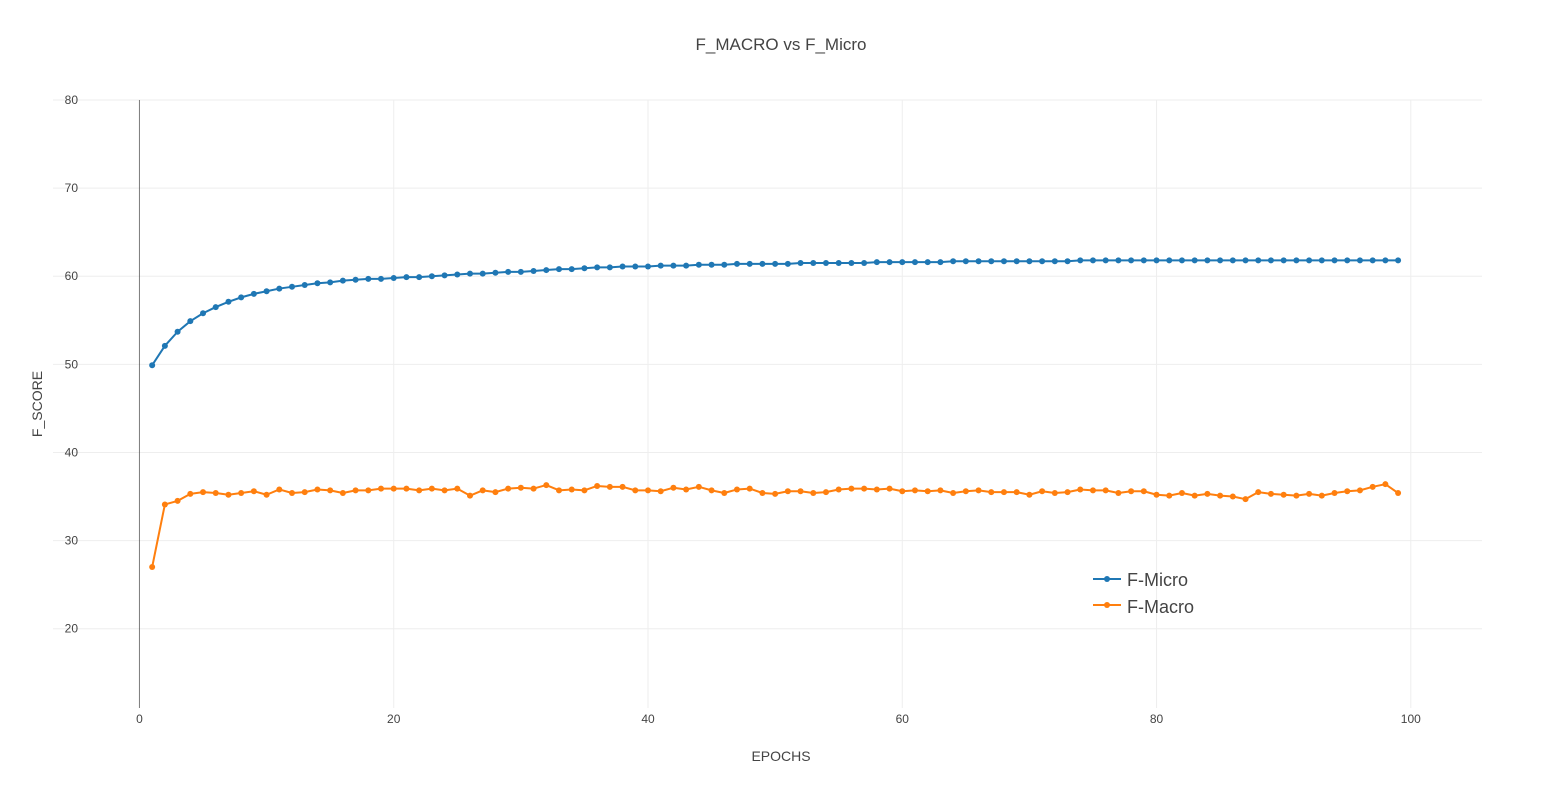  I want to click on legend-item-f-macro: F-Macro, so click(1143, 607).